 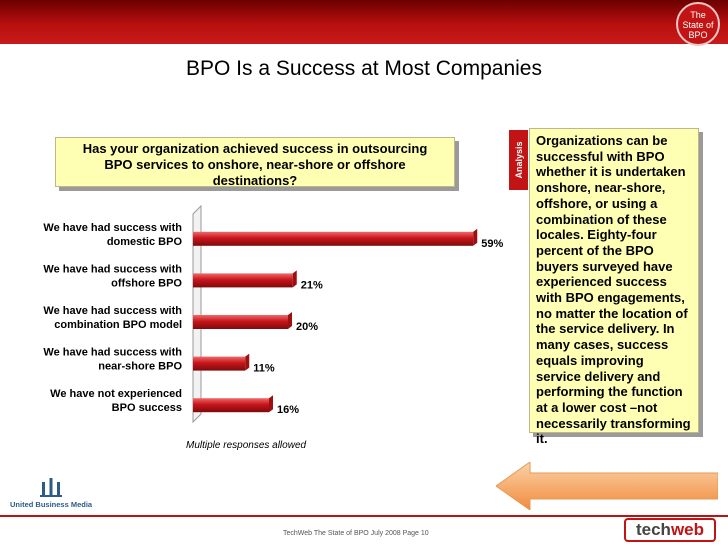 What do you see at coordinates (607, 486) in the screenshot?
I see `left-arrow-icon` at bounding box center [607, 486].